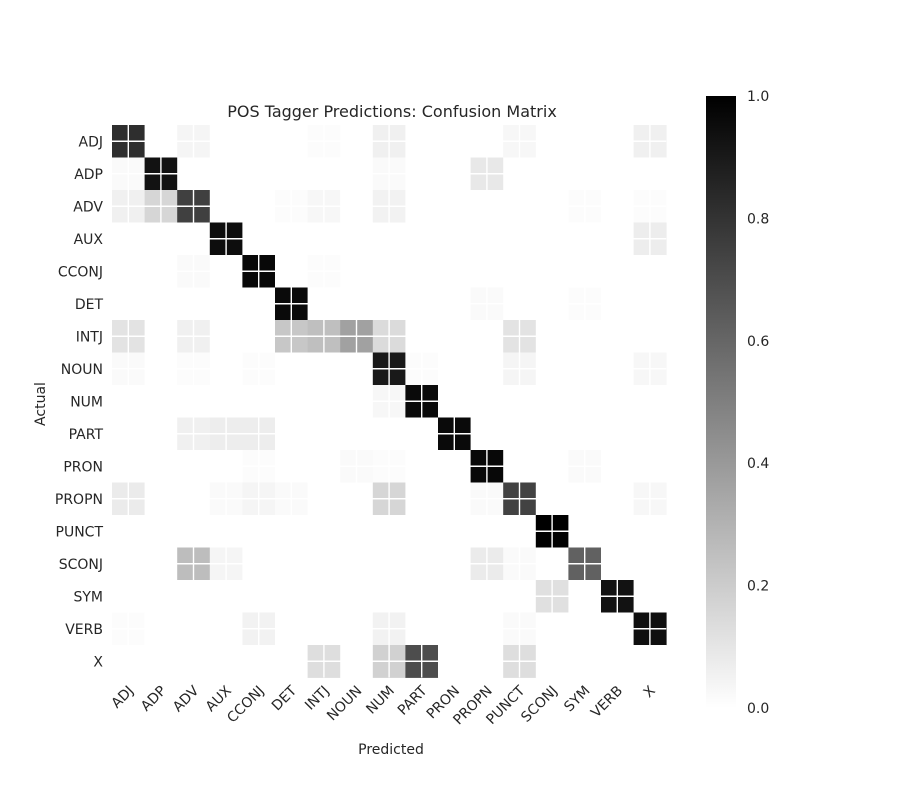  I want to click on x-tick-label: DET, so click(285, 699).